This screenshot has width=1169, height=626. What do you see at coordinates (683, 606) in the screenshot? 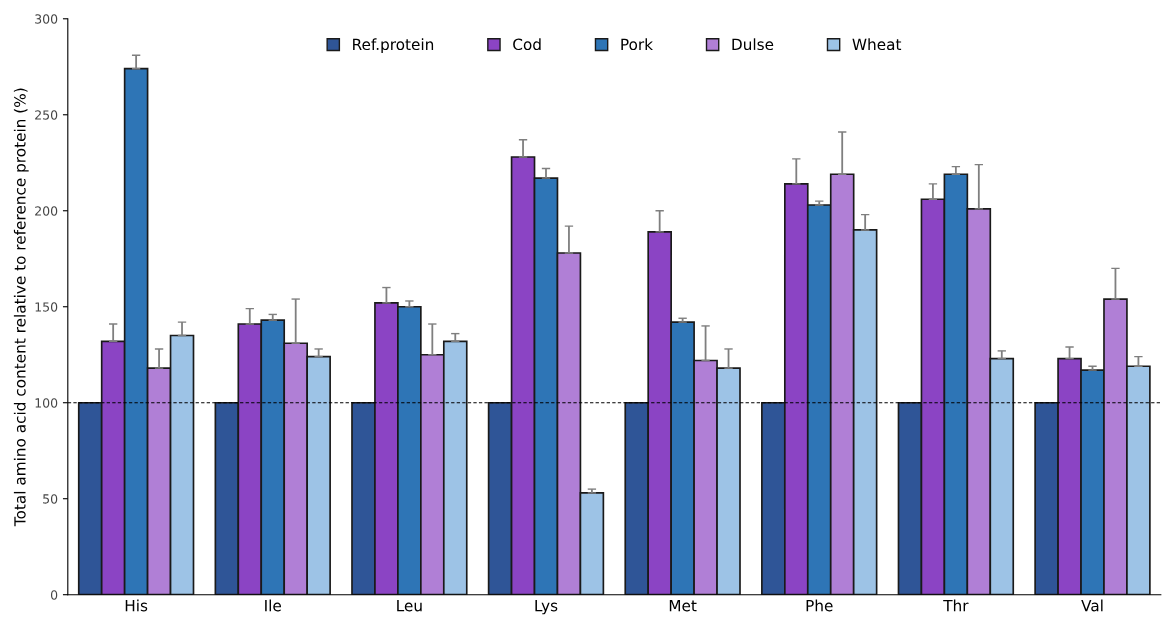
I see `x-tick-label: Met` at bounding box center [683, 606].